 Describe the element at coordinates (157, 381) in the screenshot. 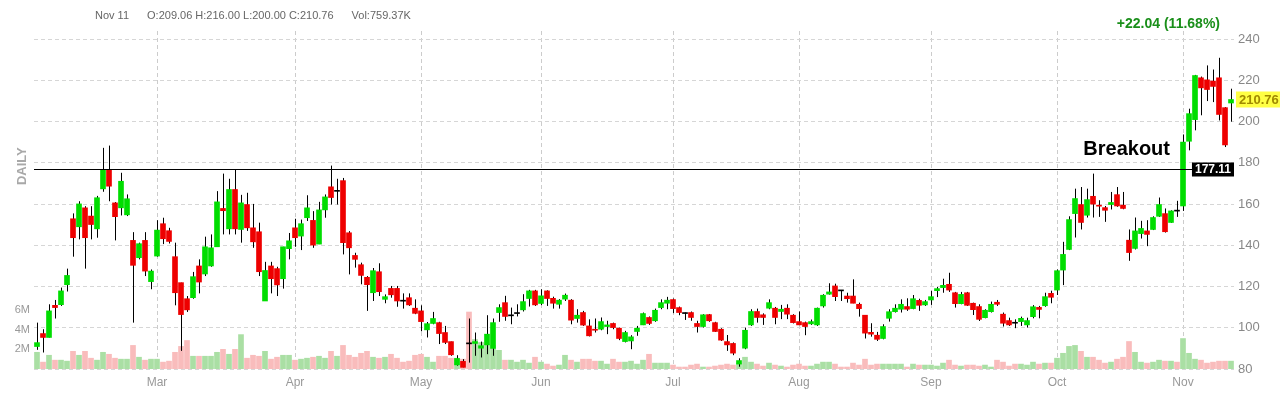

I see `x-tick-label: Mar` at that location.